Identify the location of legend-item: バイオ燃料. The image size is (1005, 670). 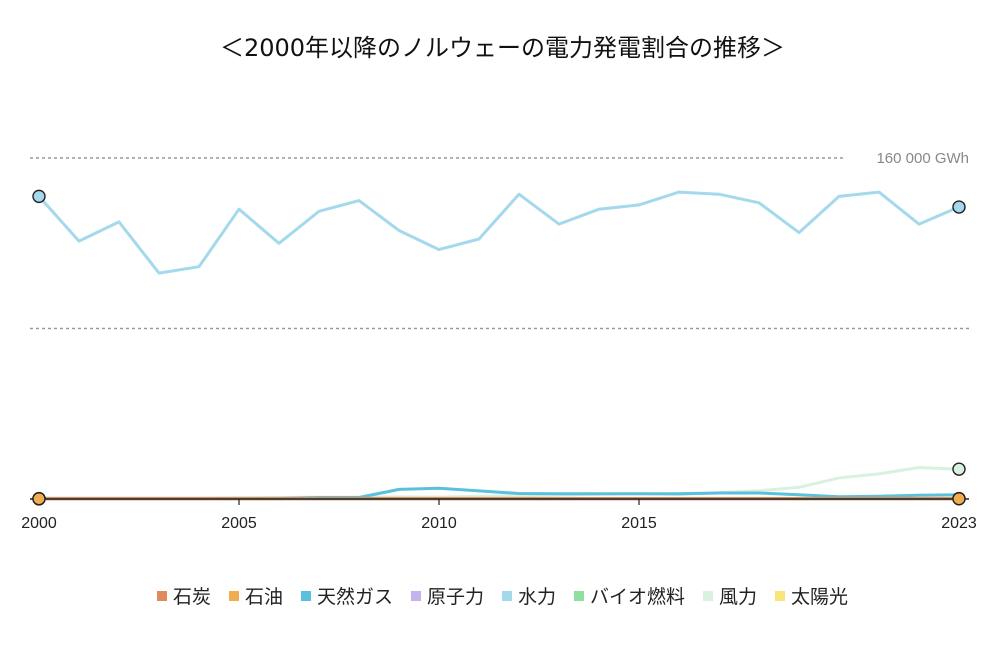
(629, 595).